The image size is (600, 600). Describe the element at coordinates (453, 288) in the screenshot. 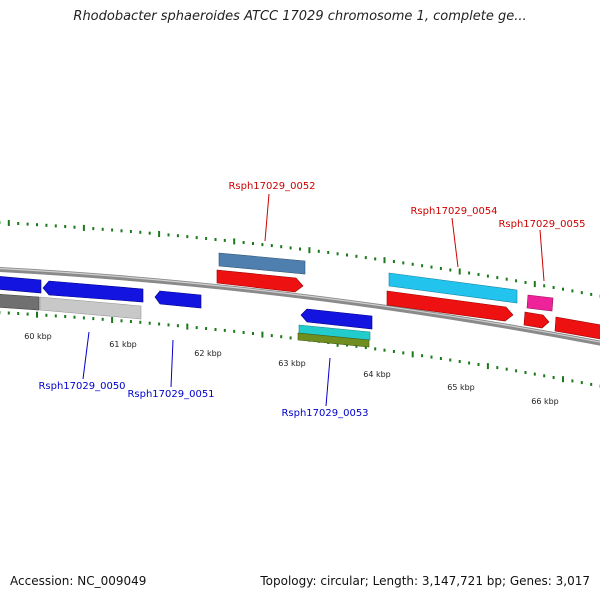

I see `gene-feature-0054-upper` at that location.